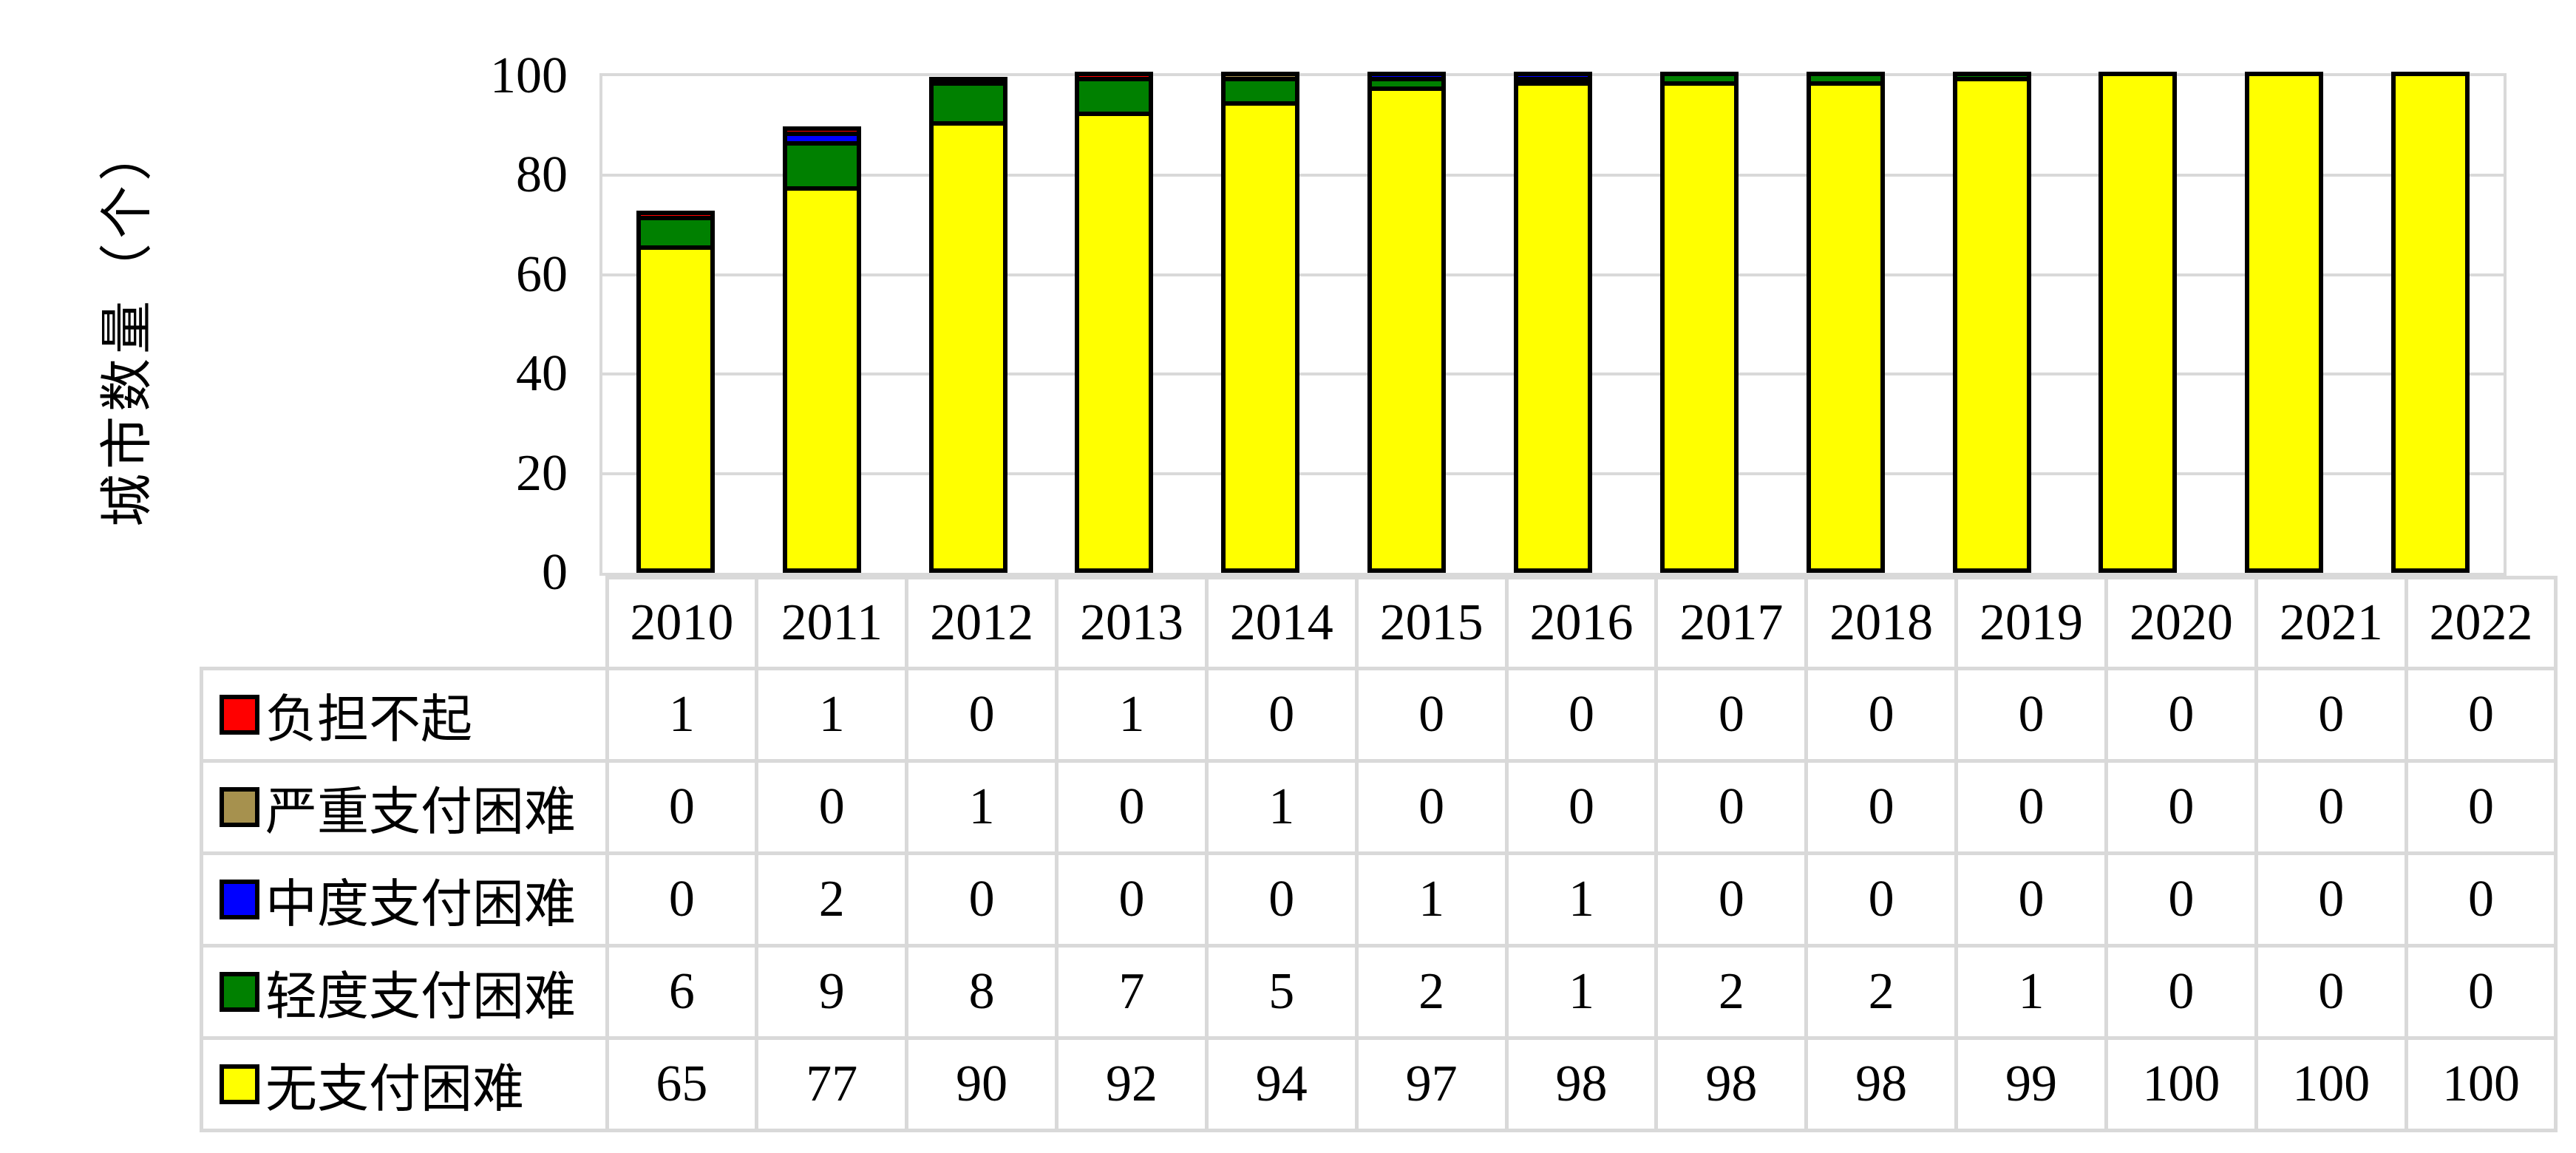 Image resolution: width=2576 pixels, height=1153 pixels. Describe the element at coordinates (2331, 807) in the screenshot. I see `table-value-严重支付困难-2021: 0` at that location.